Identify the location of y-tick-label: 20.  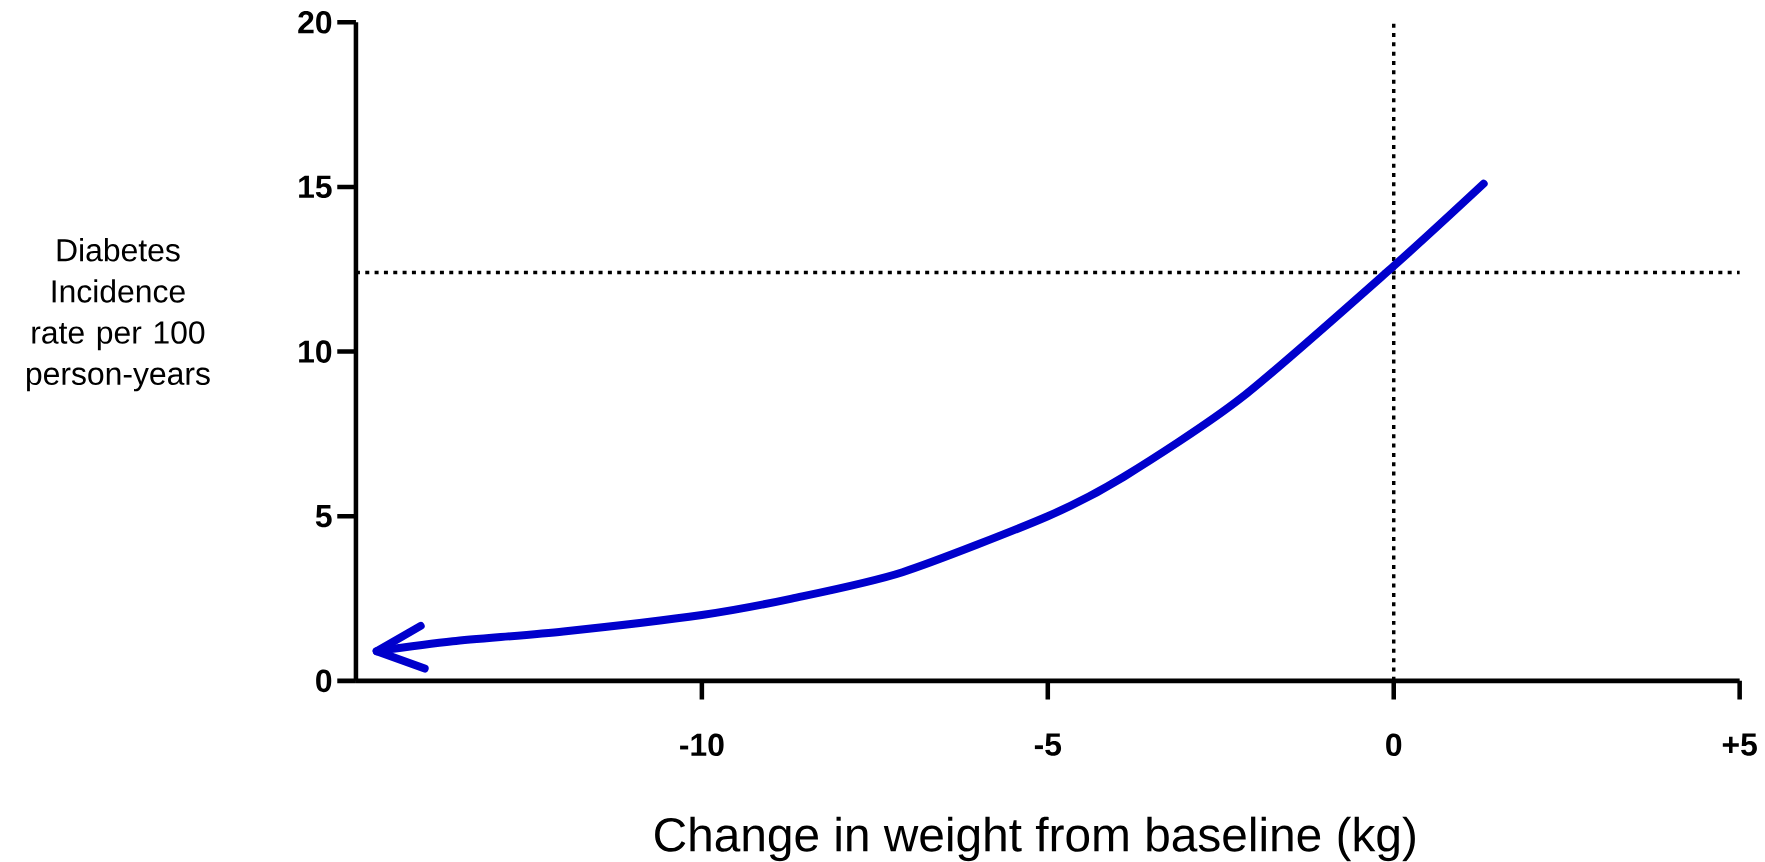
(315, 22).